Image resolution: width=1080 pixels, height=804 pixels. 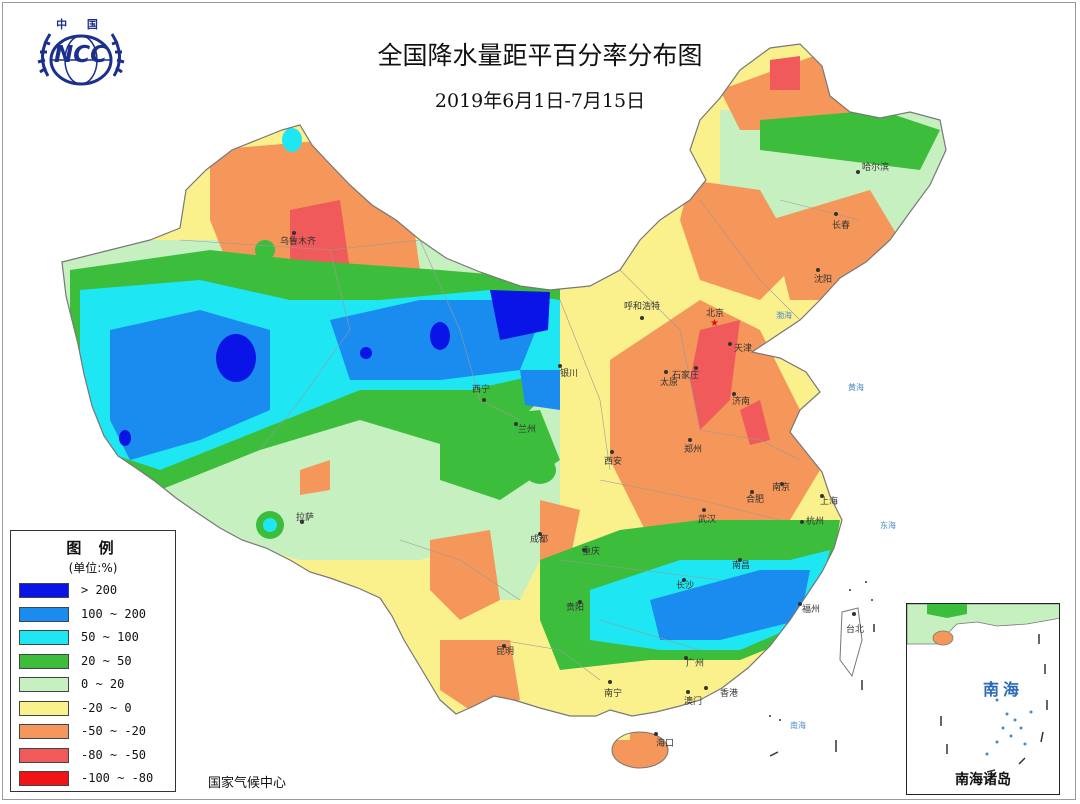 What do you see at coordinates (669, 379) in the screenshot?
I see `city-taiyuan: 太原` at bounding box center [669, 379].